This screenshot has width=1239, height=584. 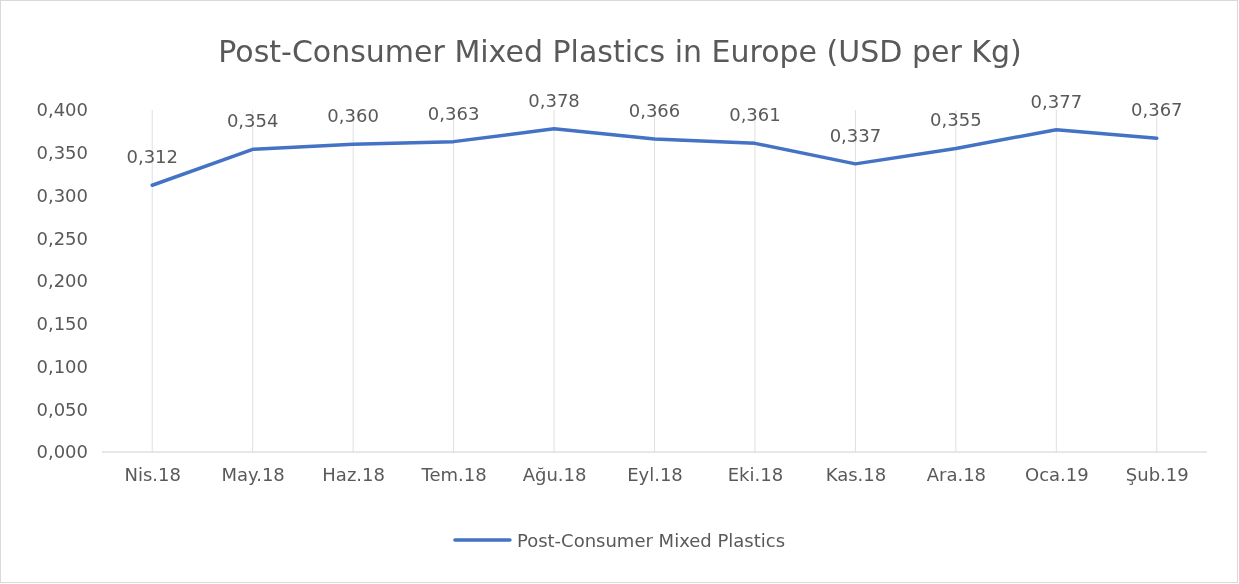 I want to click on y-tick-label: 0,250, so click(x=62, y=238).